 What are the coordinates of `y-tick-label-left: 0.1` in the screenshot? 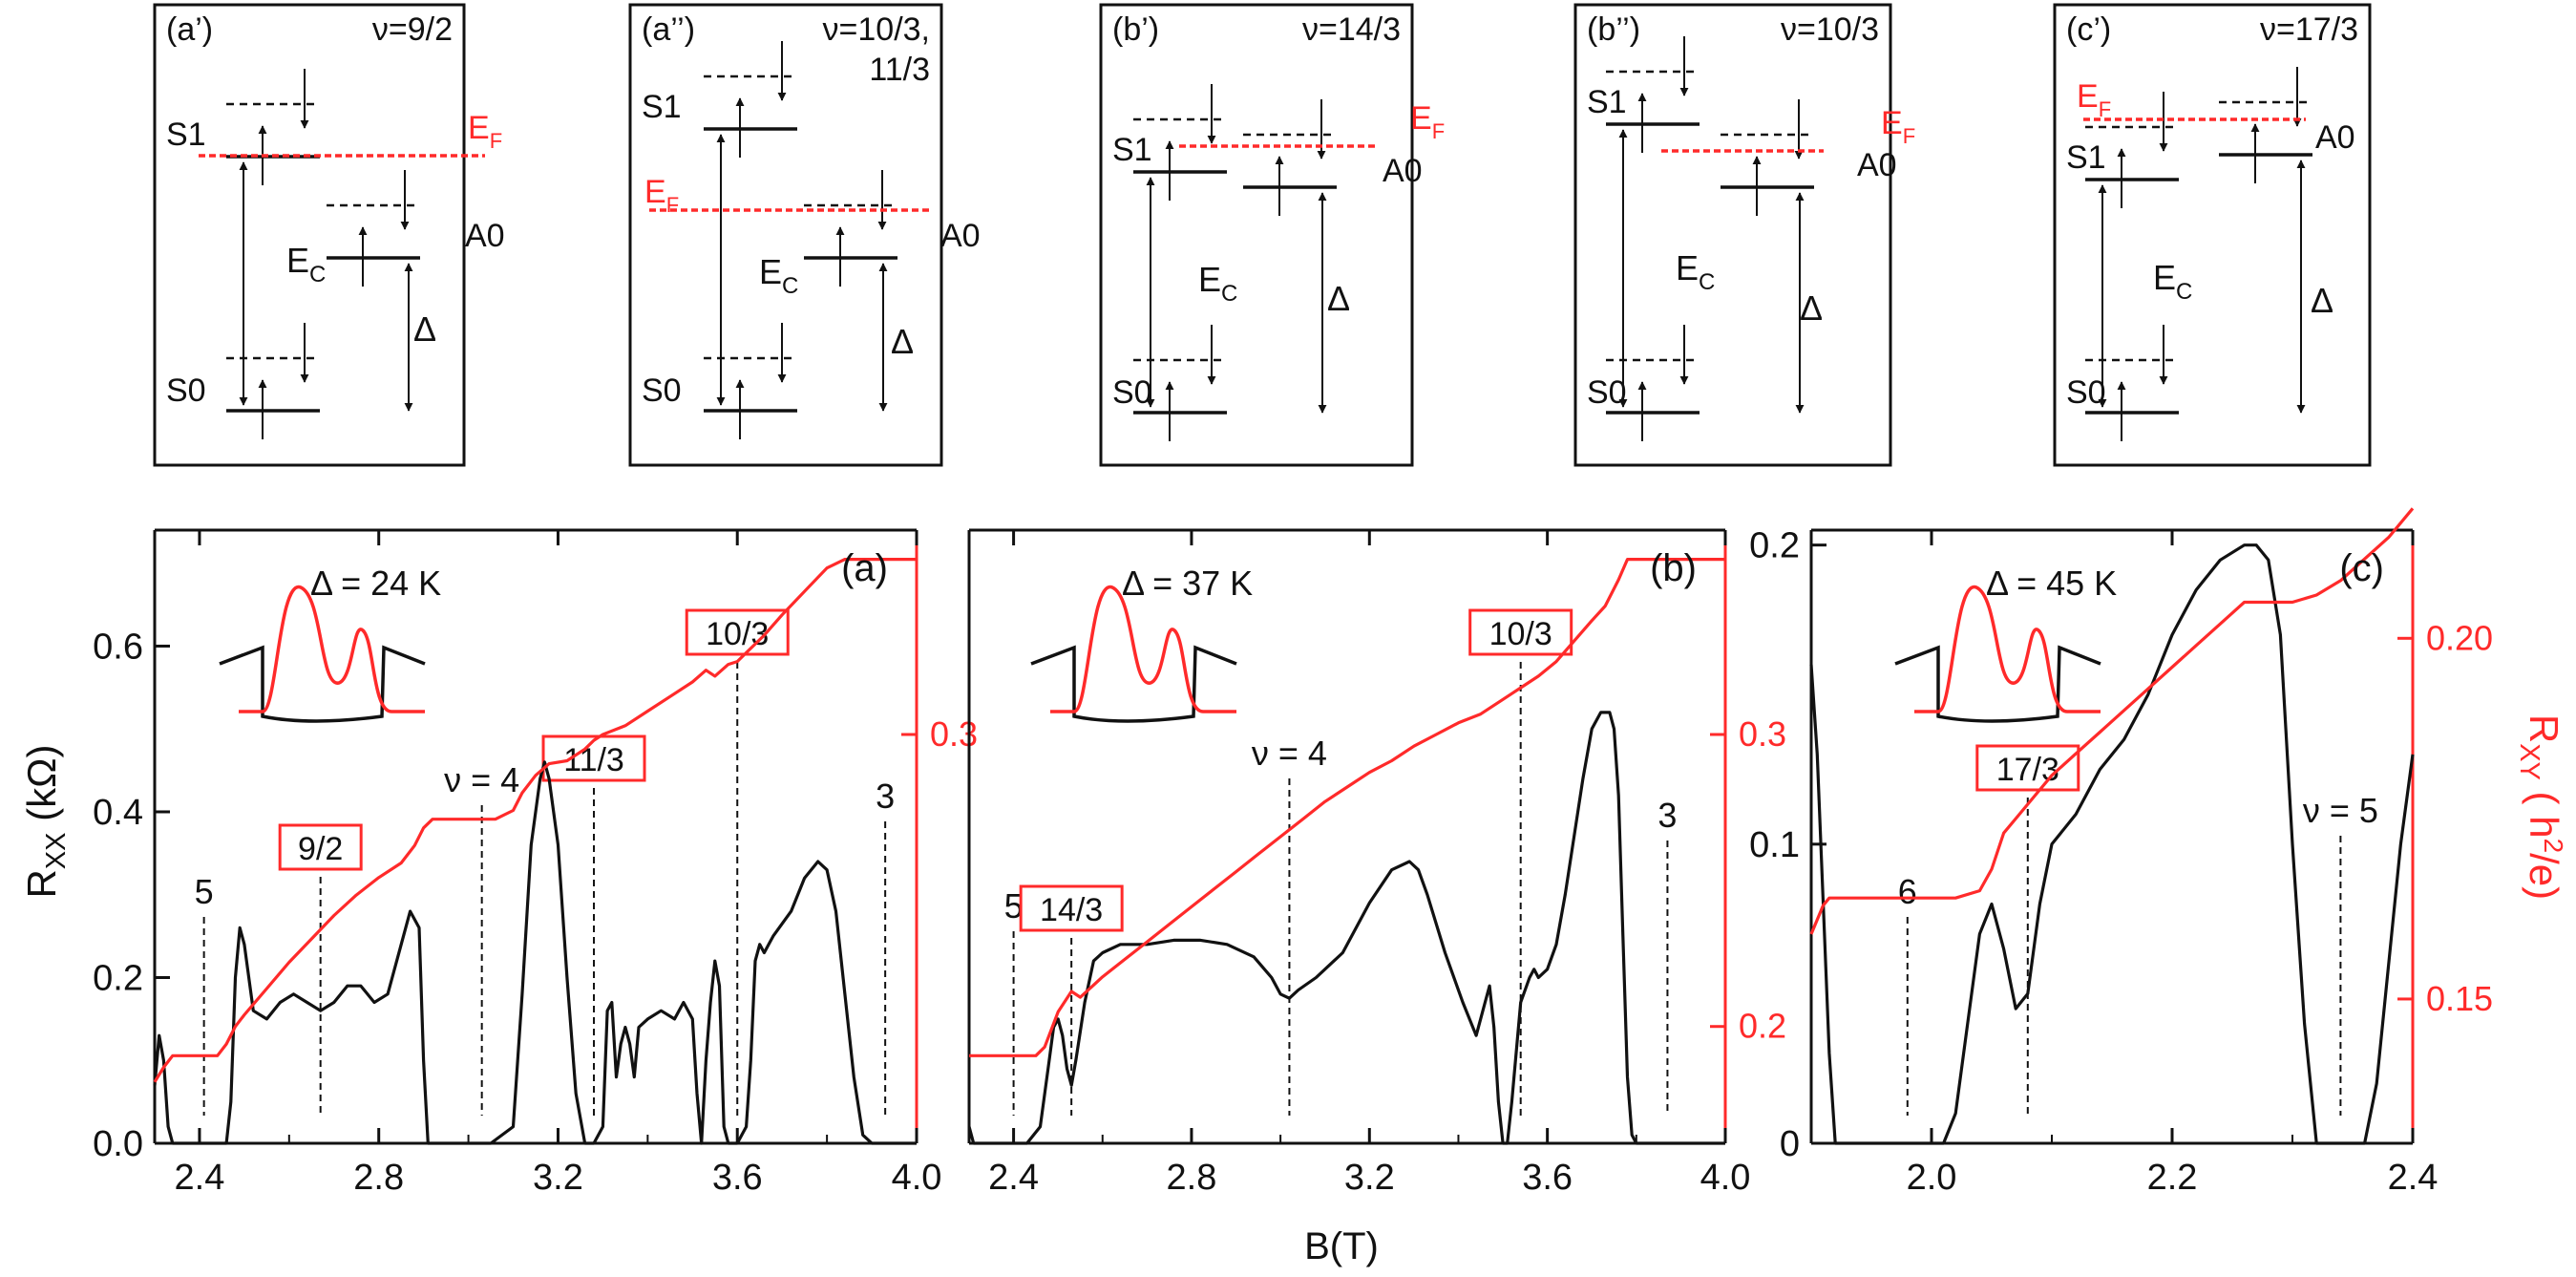 It's located at (1774, 845).